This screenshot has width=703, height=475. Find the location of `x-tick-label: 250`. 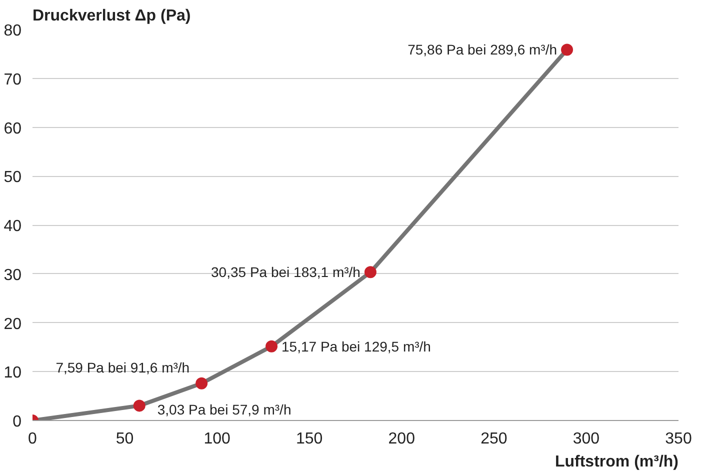

x-tick-label: 250 is located at coordinates (494, 439).